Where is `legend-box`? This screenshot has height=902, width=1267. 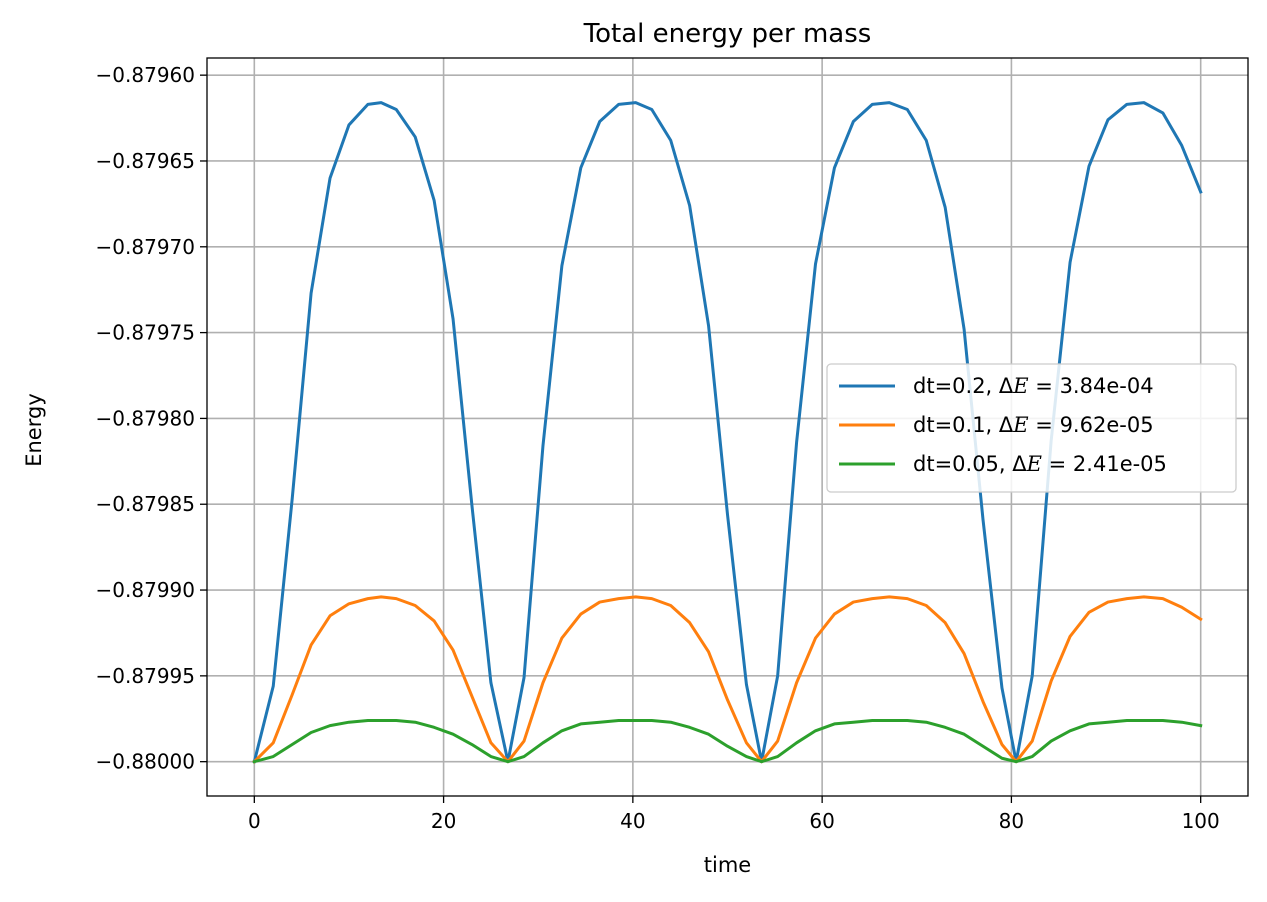
legend-box is located at coordinates (1031, 428).